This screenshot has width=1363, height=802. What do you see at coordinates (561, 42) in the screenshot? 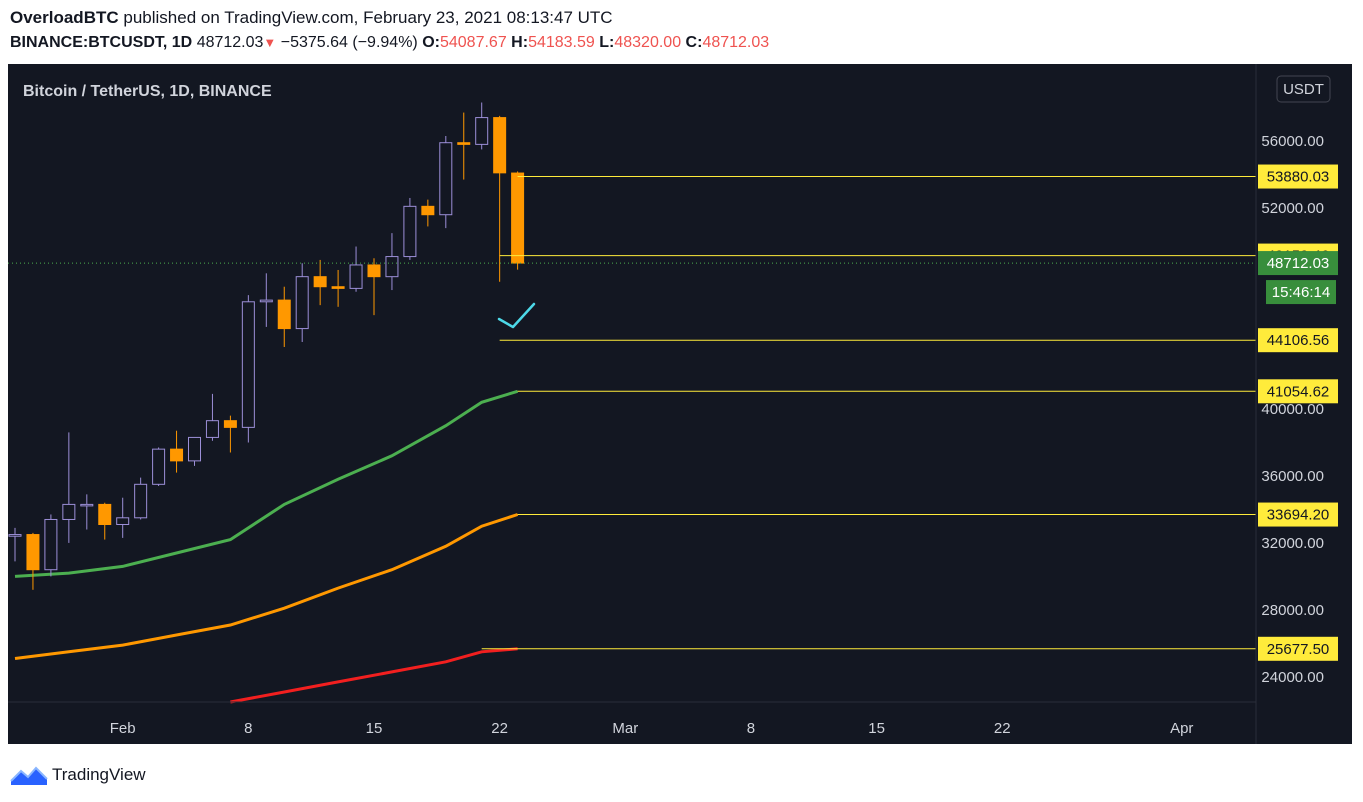
I see `high-value: 54183.59` at bounding box center [561, 42].